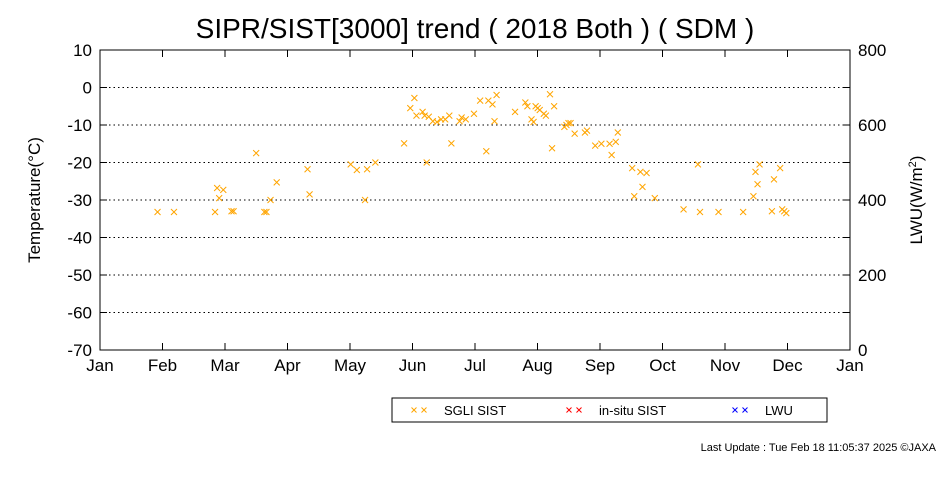  Describe the element at coordinates (725, 365) in the screenshot. I see `x-tick-label: Nov` at that location.